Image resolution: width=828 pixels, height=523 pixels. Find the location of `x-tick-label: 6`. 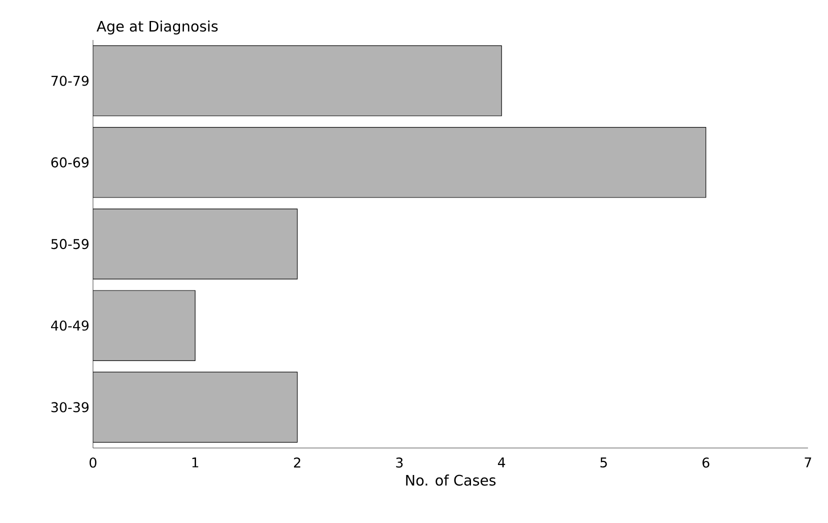

x-tick-label: 6 is located at coordinates (706, 462).